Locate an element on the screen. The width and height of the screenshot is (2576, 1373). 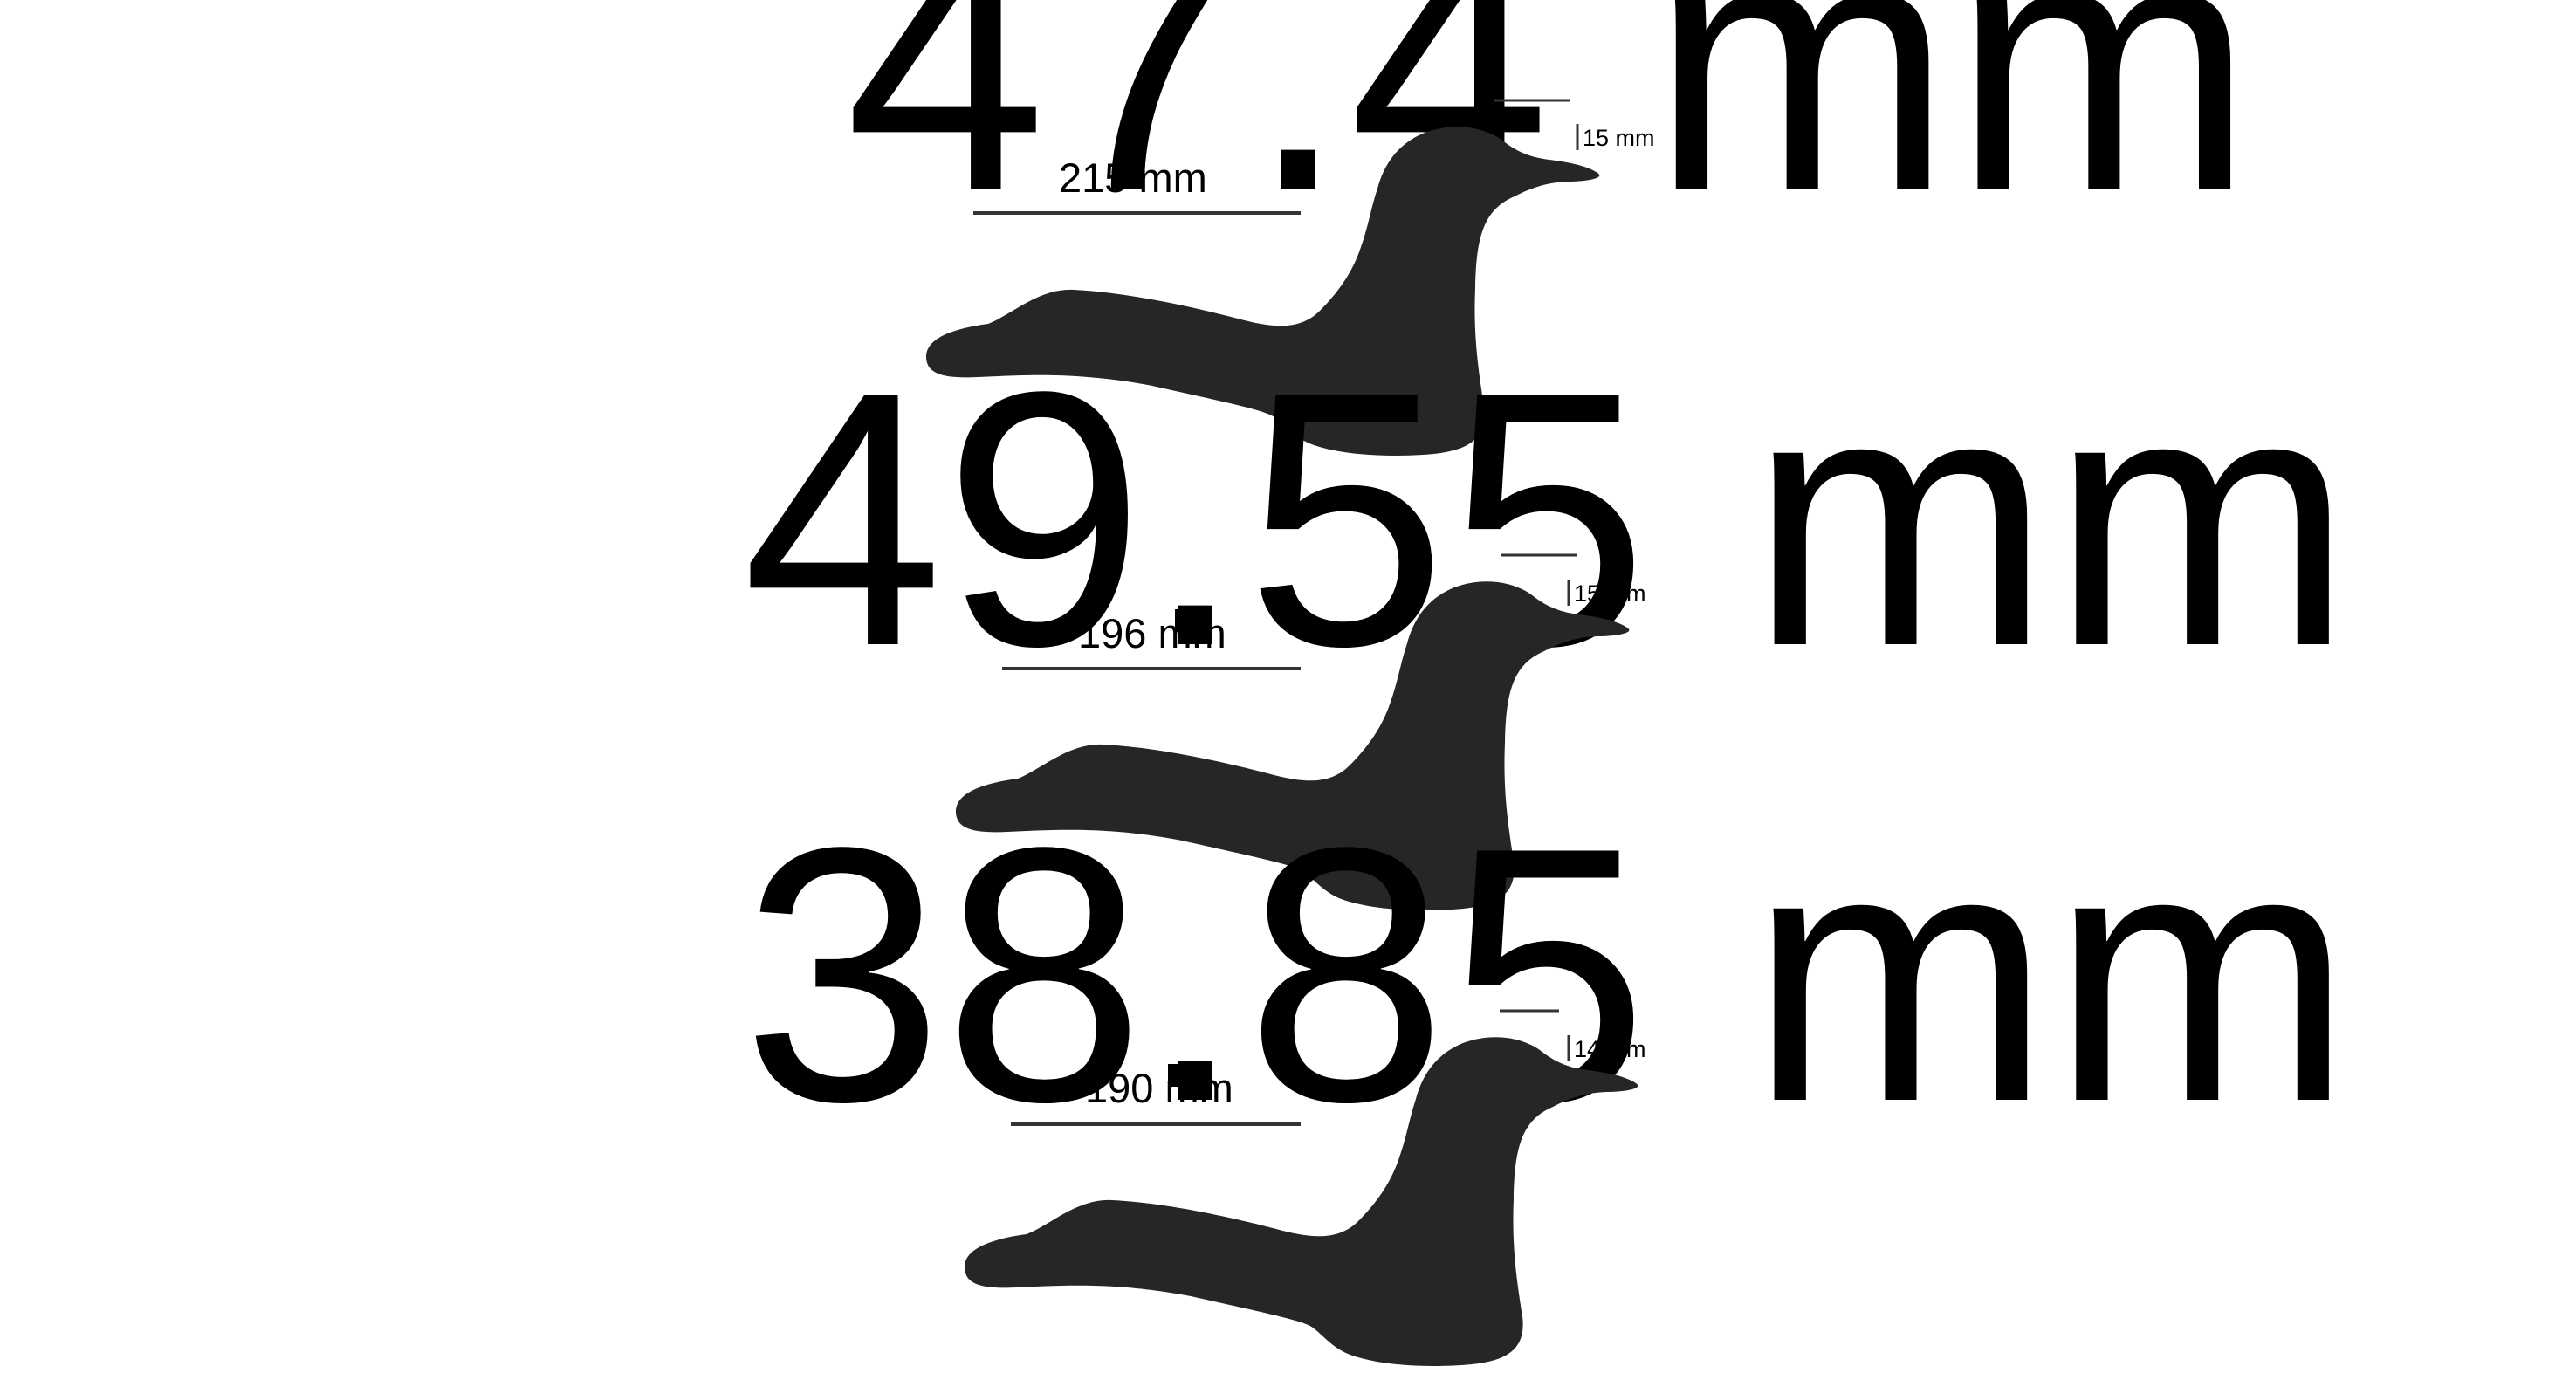
height-dimension-label: 14 mm is located at coordinates (1610, 1049).